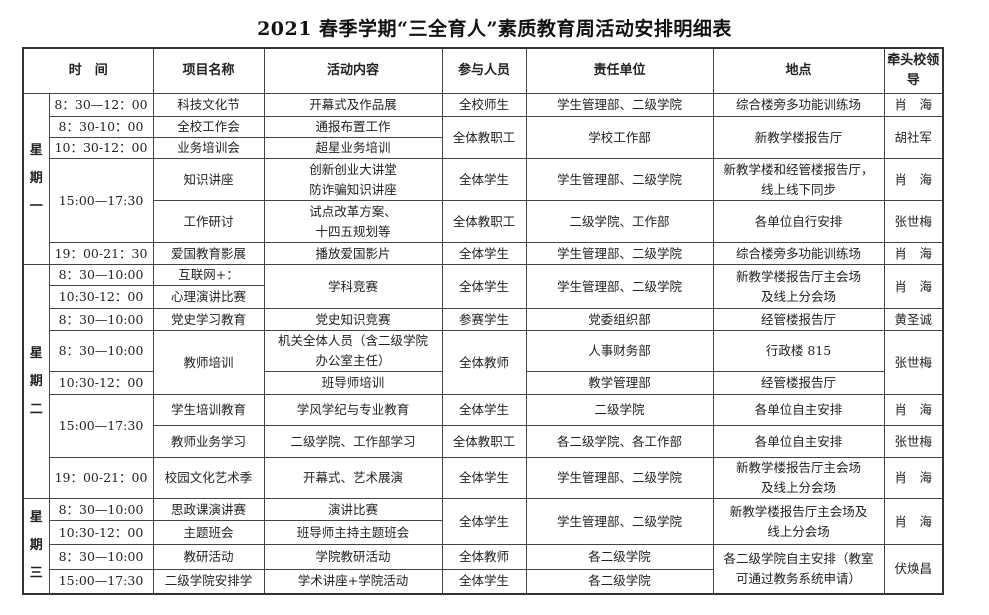 Image resolution: width=989 pixels, height=615 pixels. What do you see at coordinates (484, 105) in the screenshot?
I see `table-cell: 全校师生` at bounding box center [484, 105].